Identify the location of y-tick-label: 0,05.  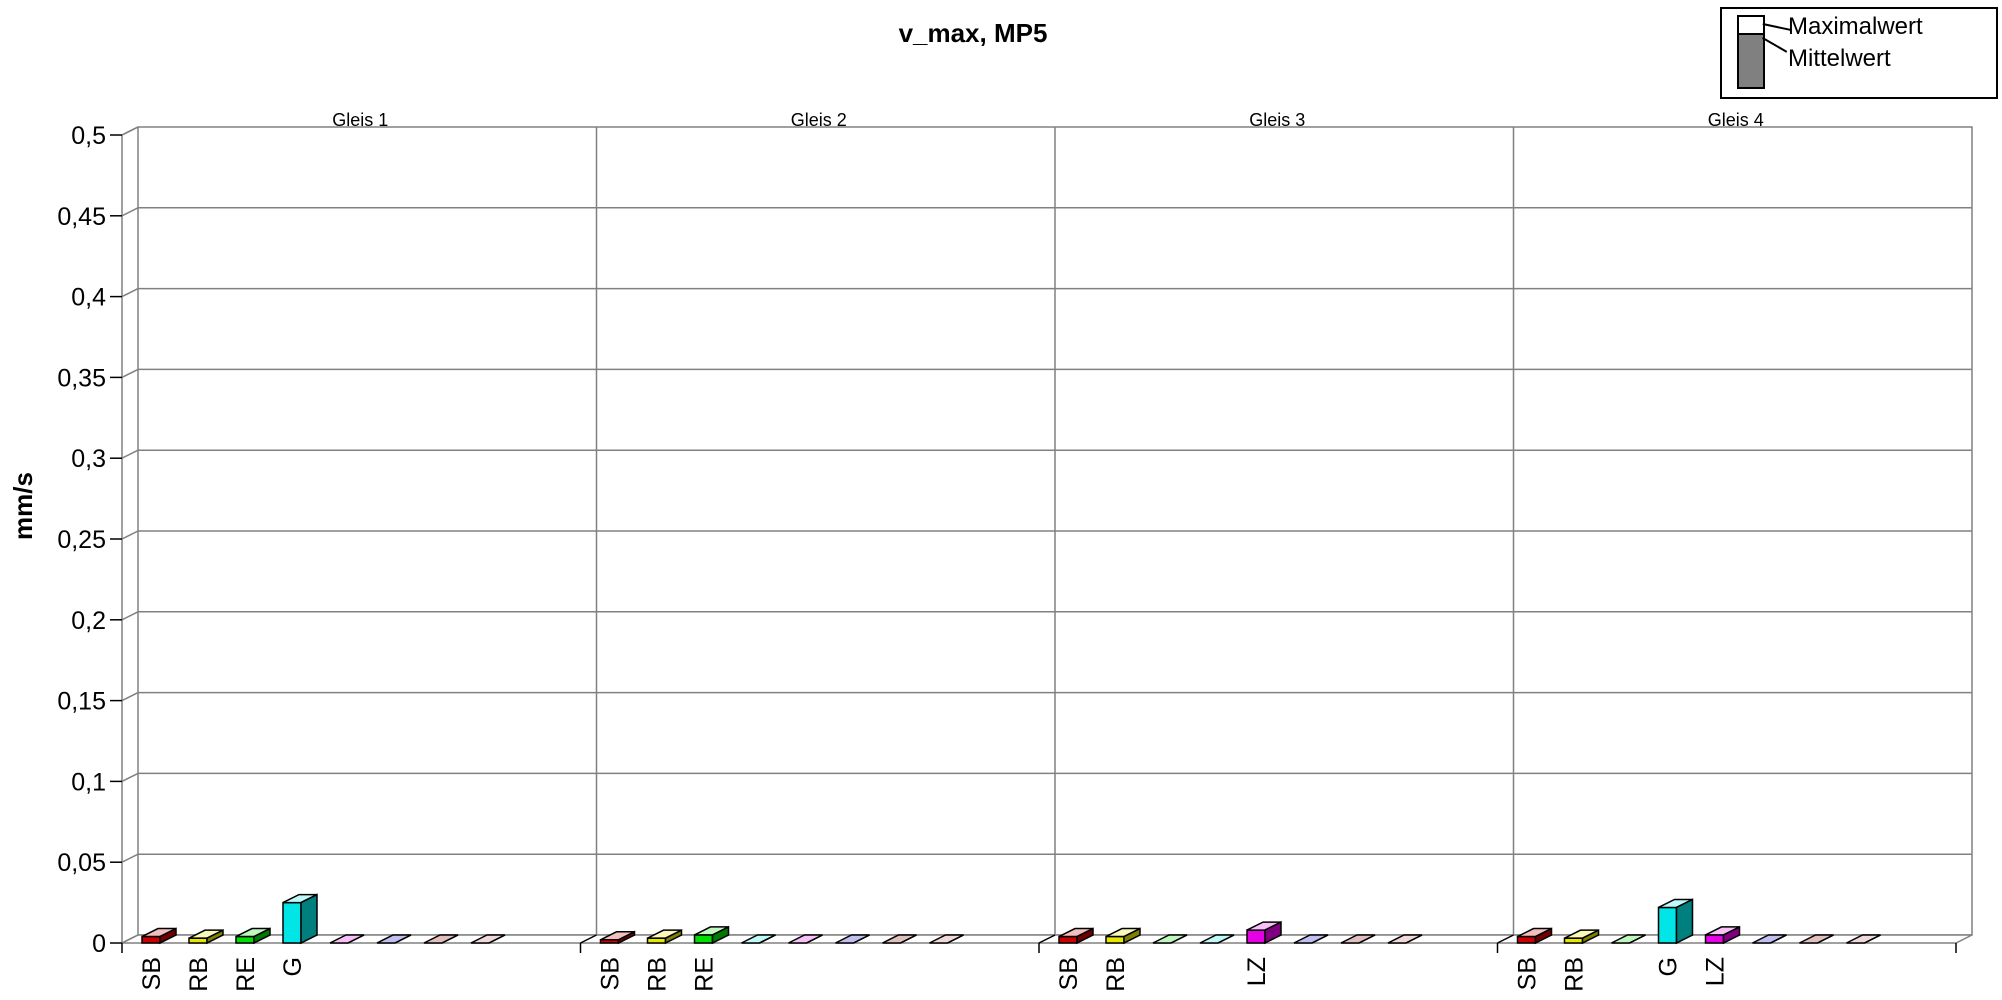
(81, 863).